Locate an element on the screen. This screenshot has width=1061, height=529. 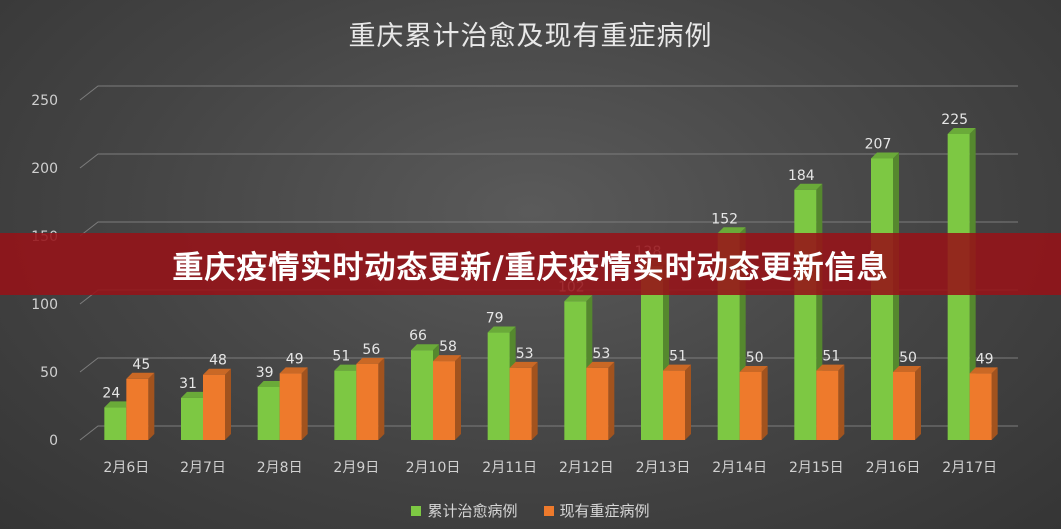
x-tick-label: 2月15日 is located at coordinates (816, 468).